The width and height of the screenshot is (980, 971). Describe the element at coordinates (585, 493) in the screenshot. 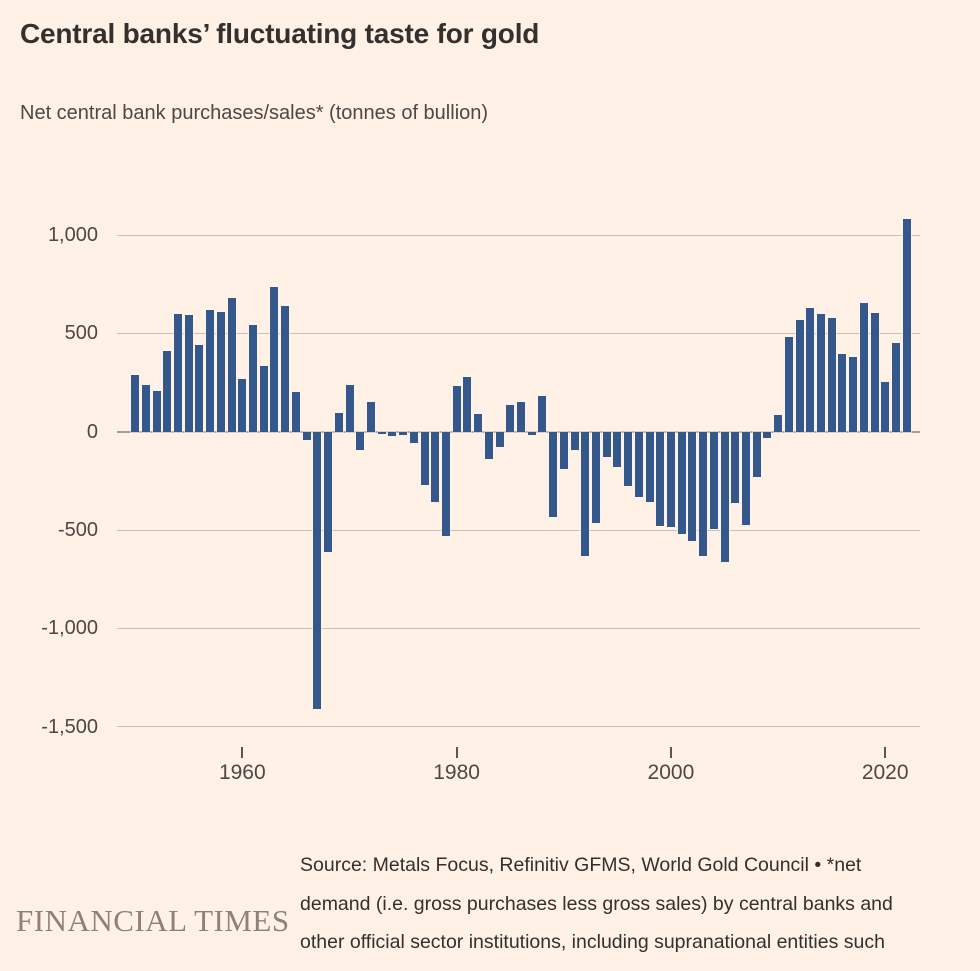

I see `bar-1992` at that location.